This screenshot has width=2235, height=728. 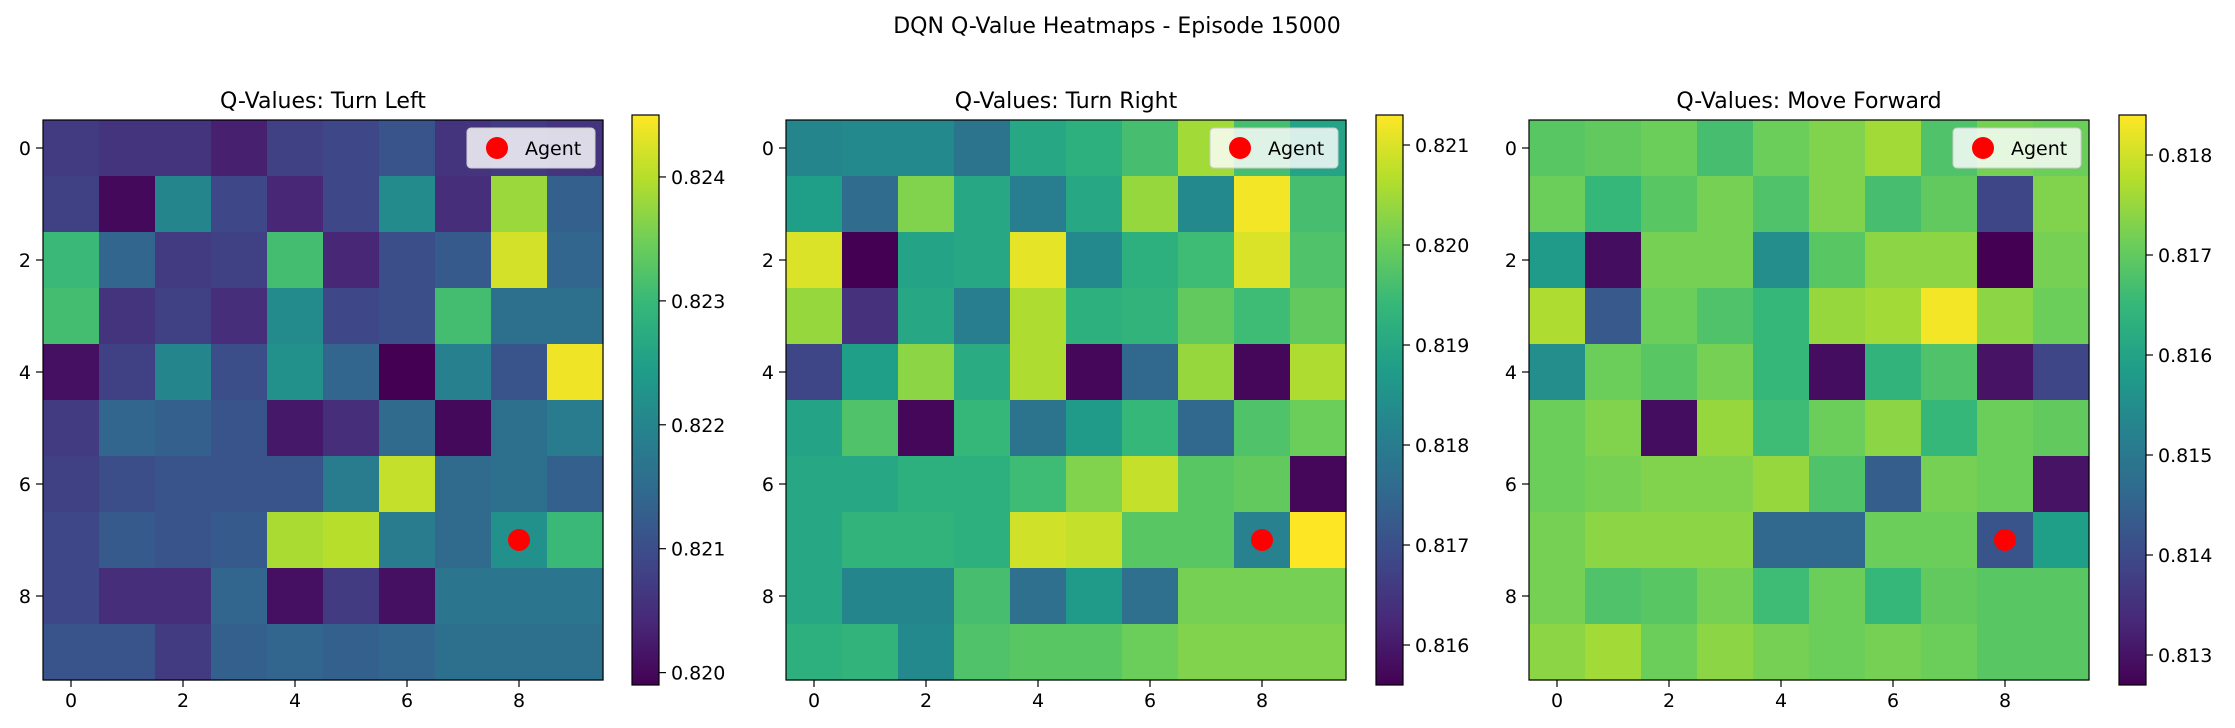 I want to click on y-tick-label: 8, so click(x=768, y=597).